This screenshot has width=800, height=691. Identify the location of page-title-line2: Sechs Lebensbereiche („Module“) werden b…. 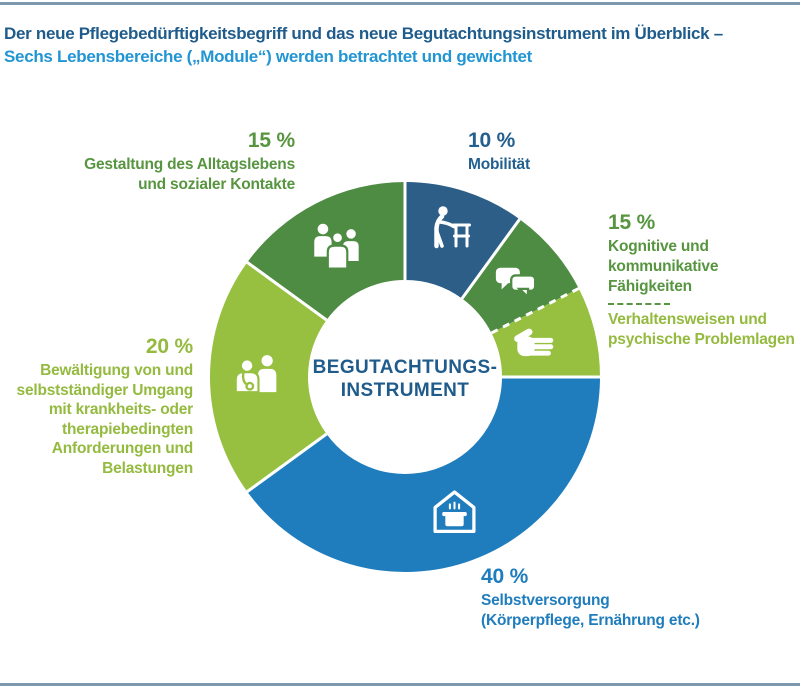
(268, 56).